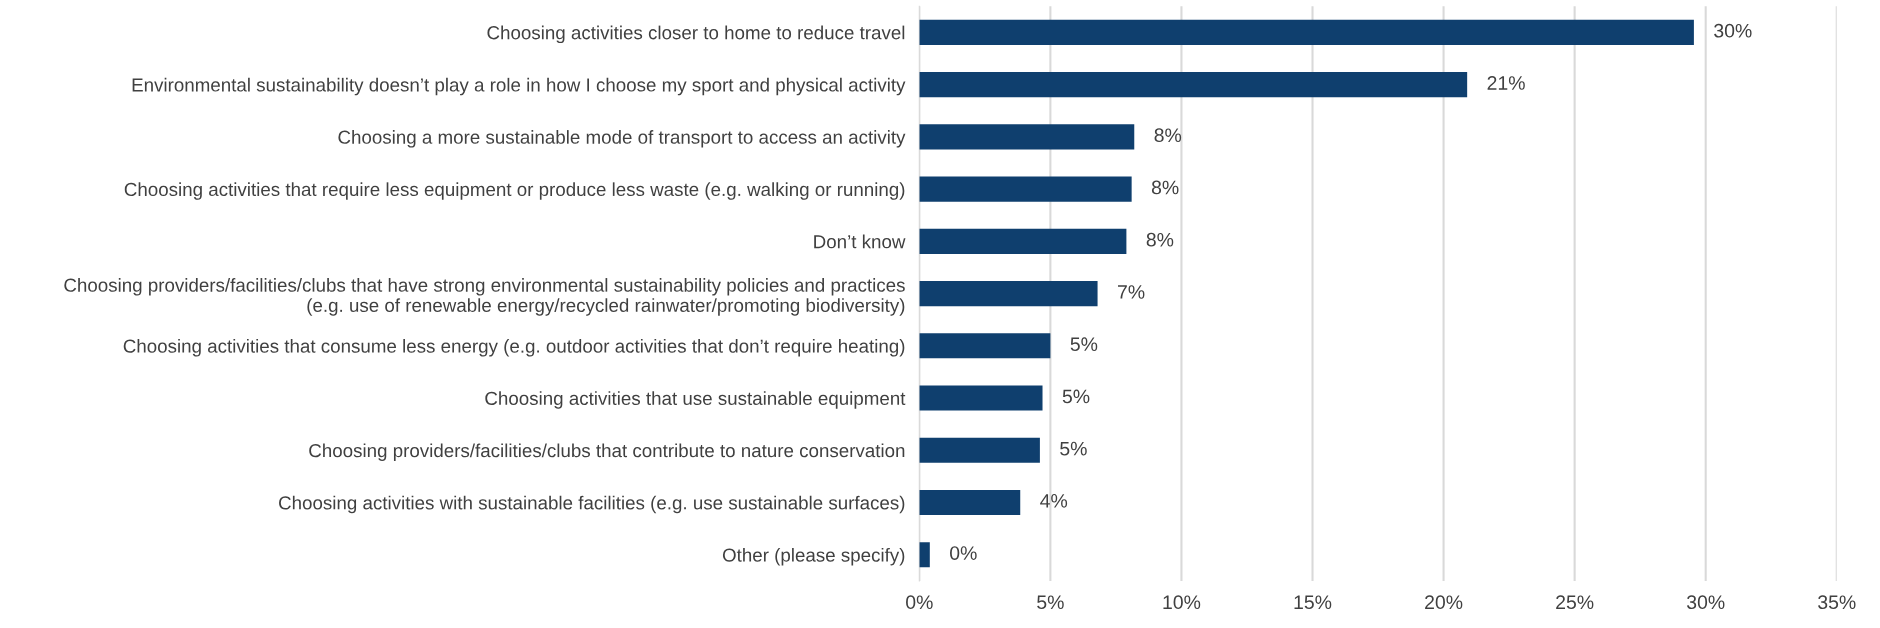  I want to click on y-tick-label: Choosing activities that consume less energy (e.g. outdoor activities that don’t require heating), so click(514, 348).